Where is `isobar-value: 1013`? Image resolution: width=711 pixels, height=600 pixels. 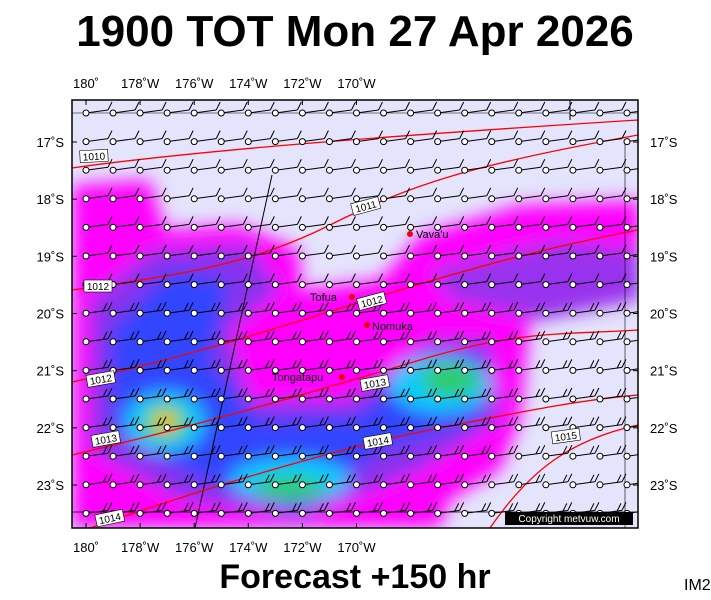 isobar-value: 1013 is located at coordinates (375, 384).